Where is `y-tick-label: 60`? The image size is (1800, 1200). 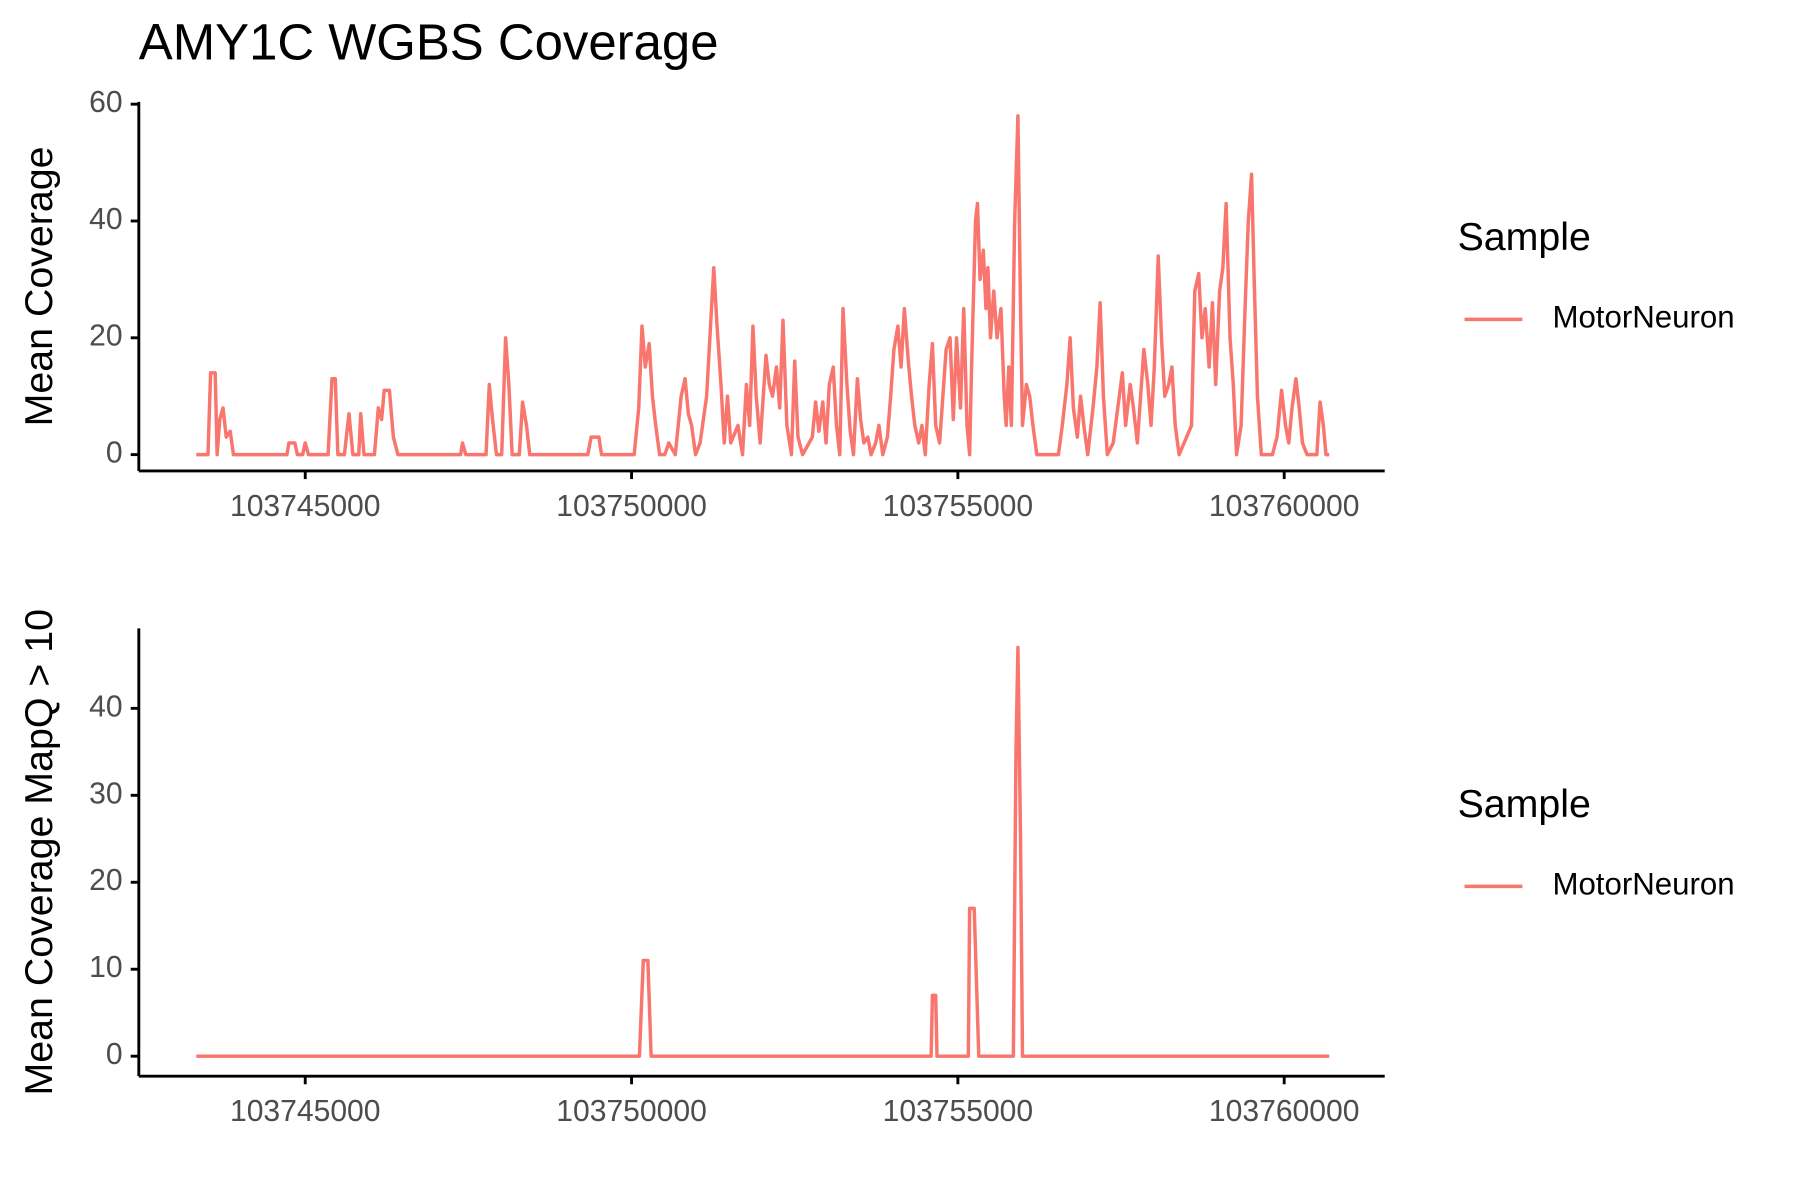
y-tick-label: 60 is located at coordinates (105, 102).